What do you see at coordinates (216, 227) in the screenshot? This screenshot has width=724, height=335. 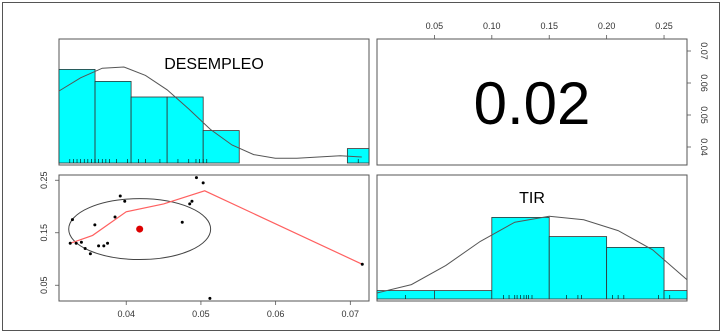 I see `scatter-loess-line` at bounding box center [216, 227].